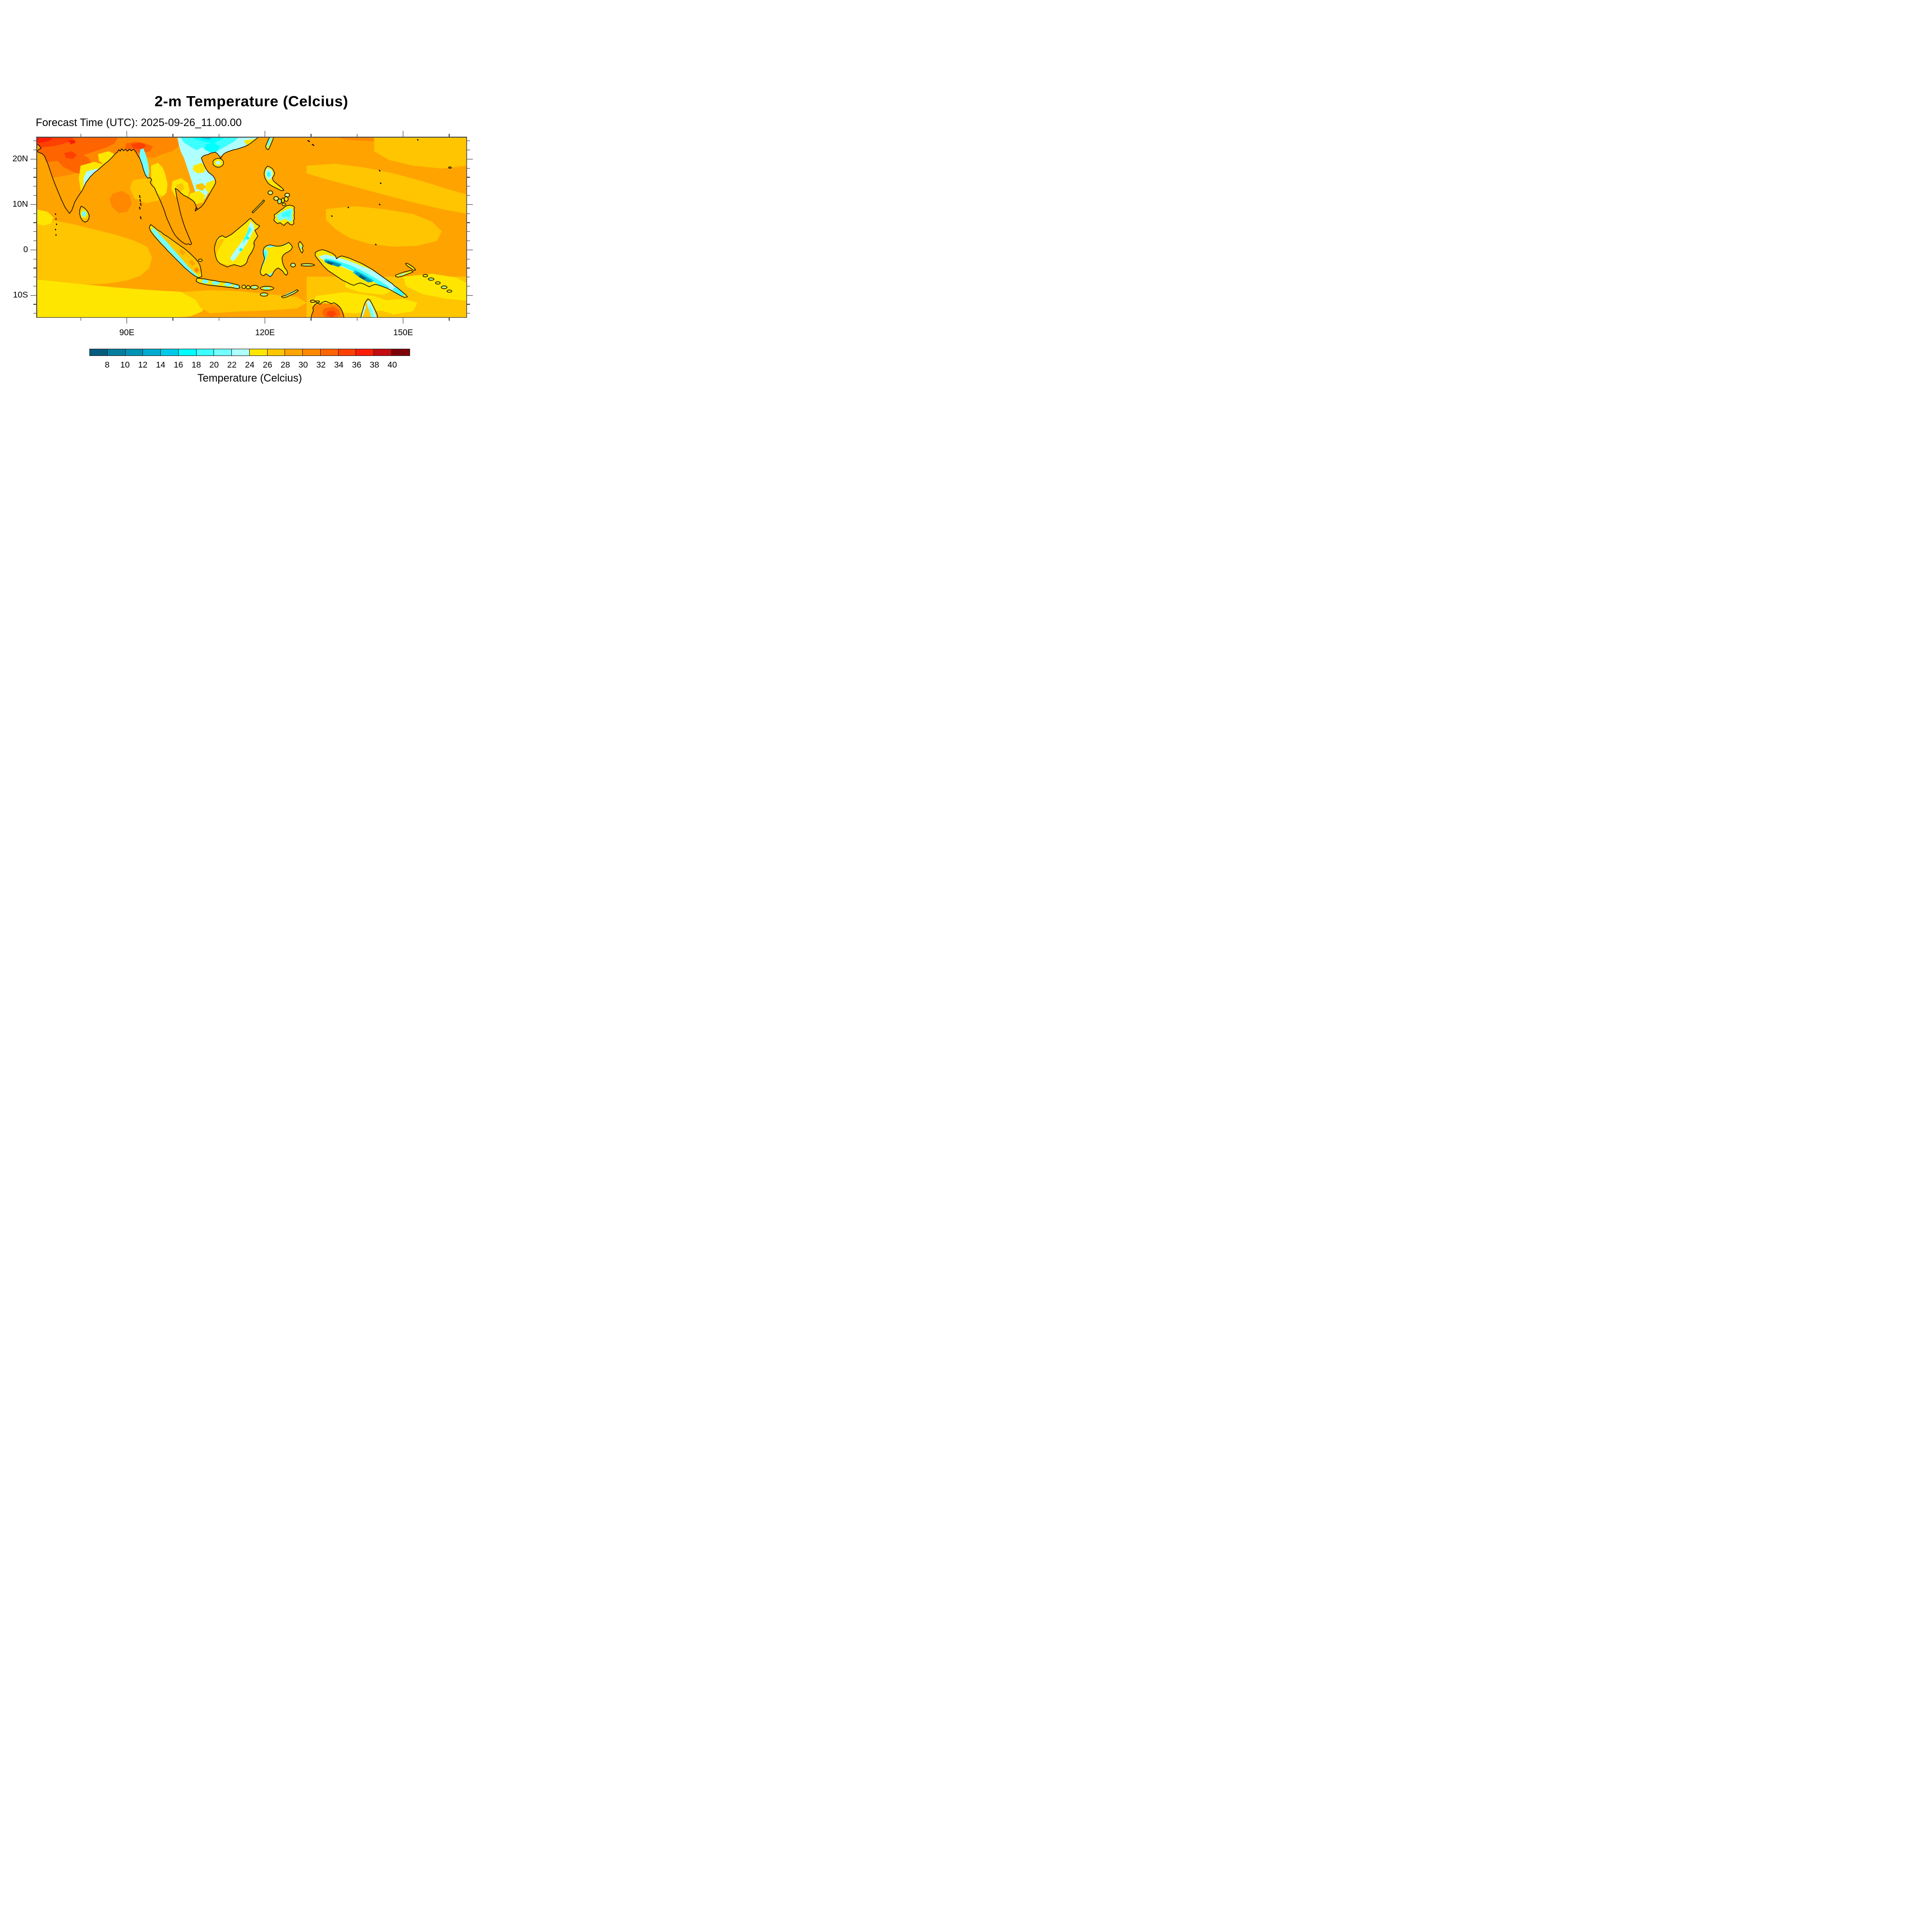 This screenshot has width=1932, height=1932. I want to click on y-axis-label-10N: 10N, so click(20, 204).